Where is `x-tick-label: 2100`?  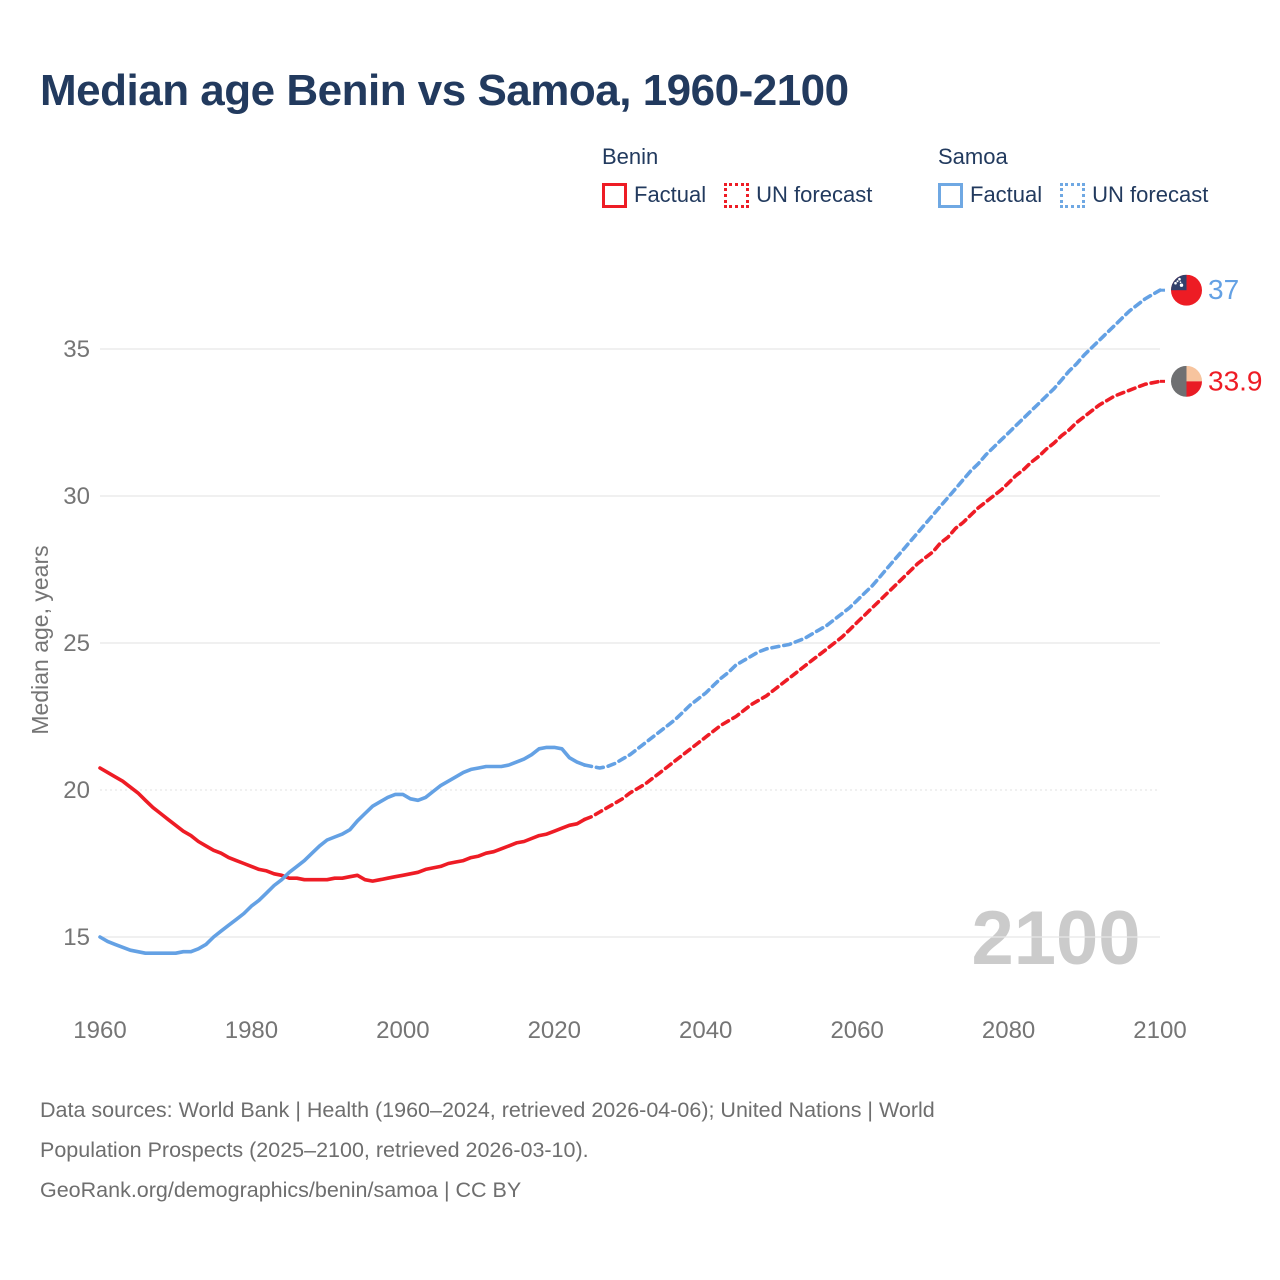
x-tick-label: 2100 is located at coordinates (1159, 1030).